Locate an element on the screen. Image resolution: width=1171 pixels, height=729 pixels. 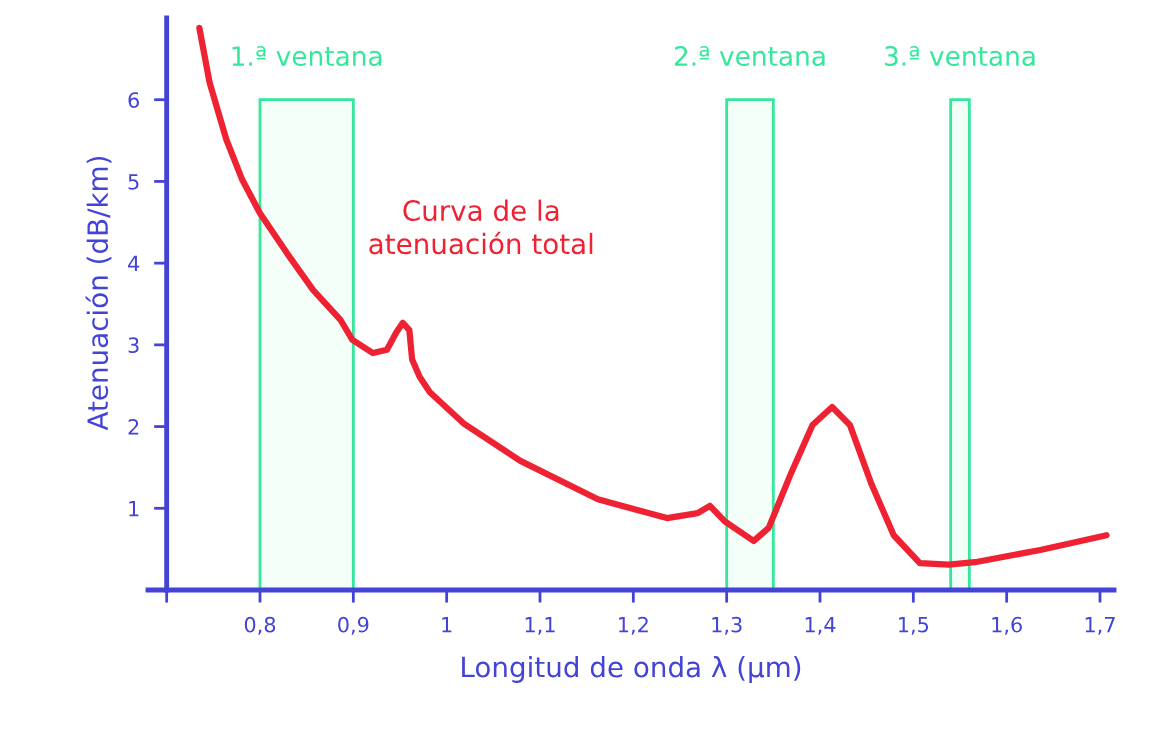
y-tick-label: 6 is located at coordinates (133, 100).